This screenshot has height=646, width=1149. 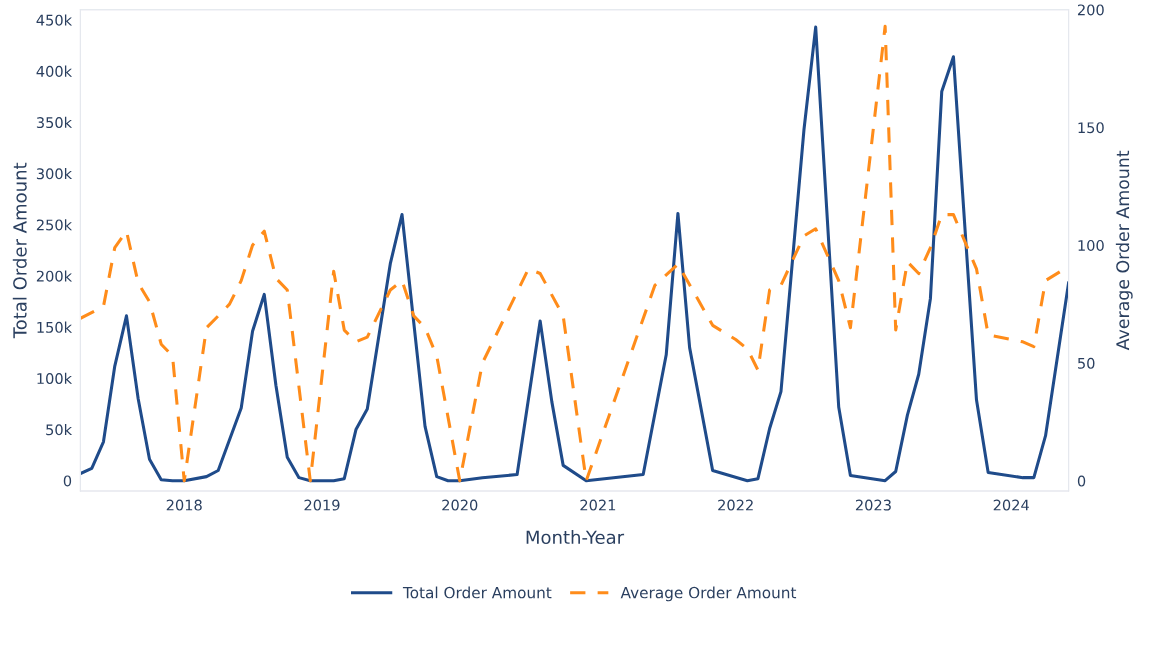 I want to click on x-tick-label: 2020, so click(x=460, y=505).